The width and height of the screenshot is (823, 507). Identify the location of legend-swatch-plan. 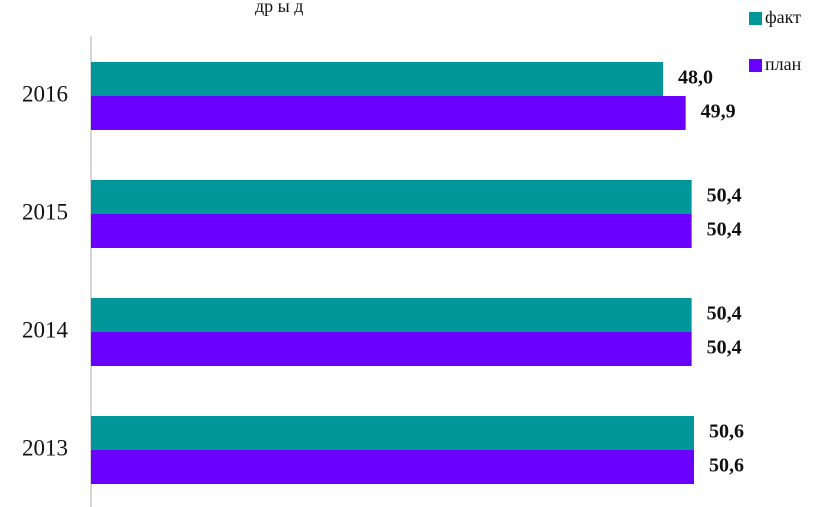
(755, 65).